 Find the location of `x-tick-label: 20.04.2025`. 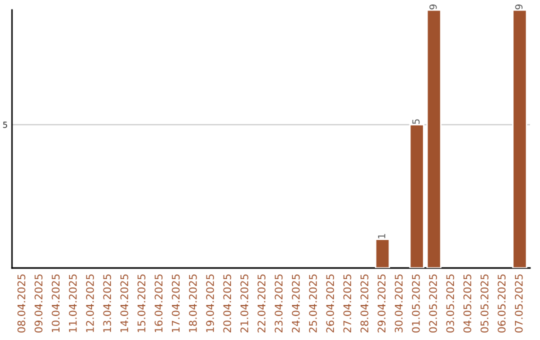

x-tick-label: 20.04.2025 is located at coordinates (227, 303).